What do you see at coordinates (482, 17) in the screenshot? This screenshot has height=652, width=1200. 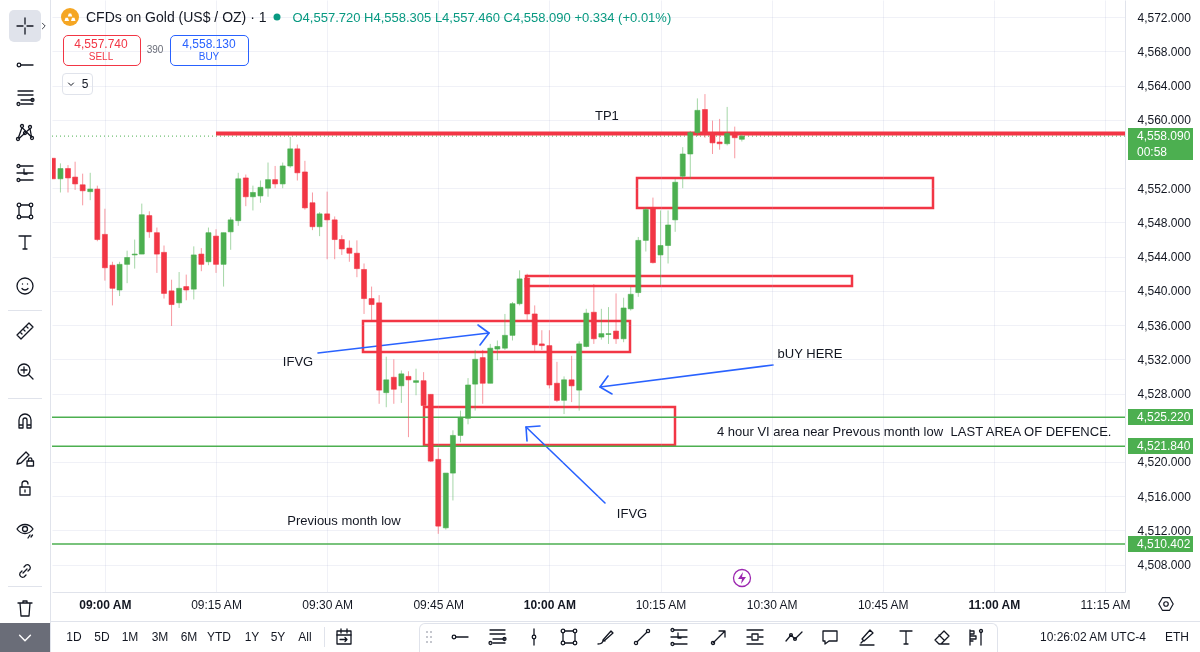 I see `text: O4,557.720 H4,558.305 L4,557.460 C4,558.090 +0.334 (+0.01%)` at bounding box center [482, 17].